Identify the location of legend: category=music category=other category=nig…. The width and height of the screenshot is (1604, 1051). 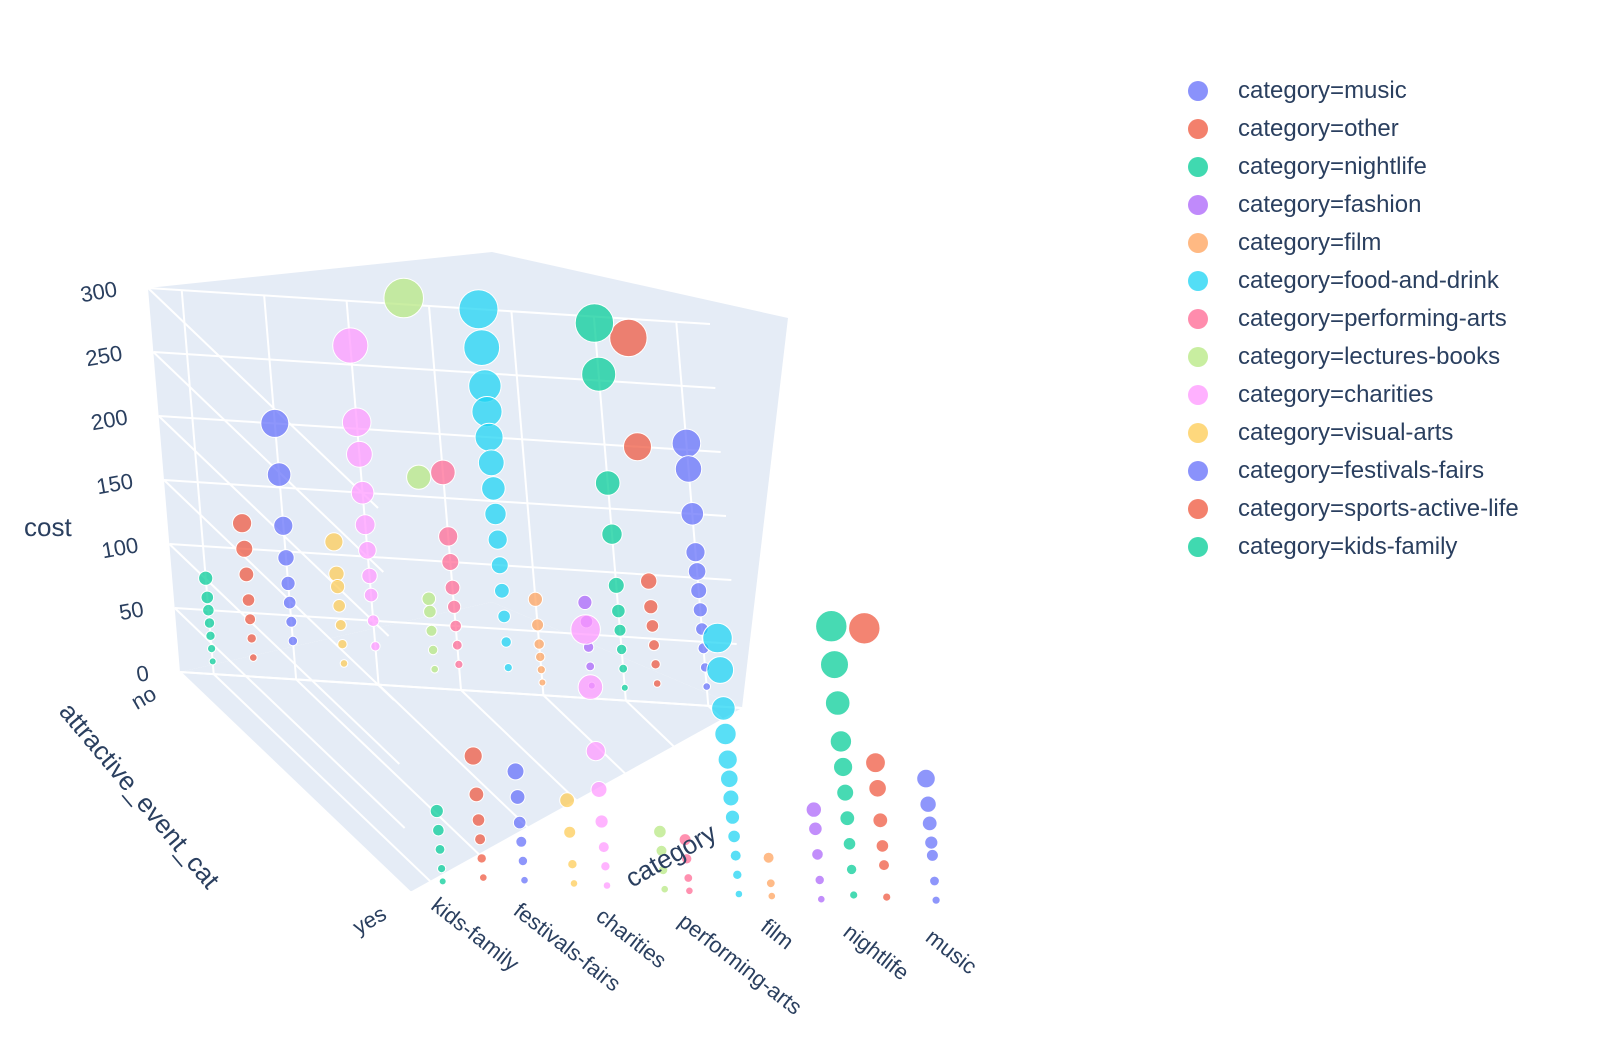
(1388, 319).